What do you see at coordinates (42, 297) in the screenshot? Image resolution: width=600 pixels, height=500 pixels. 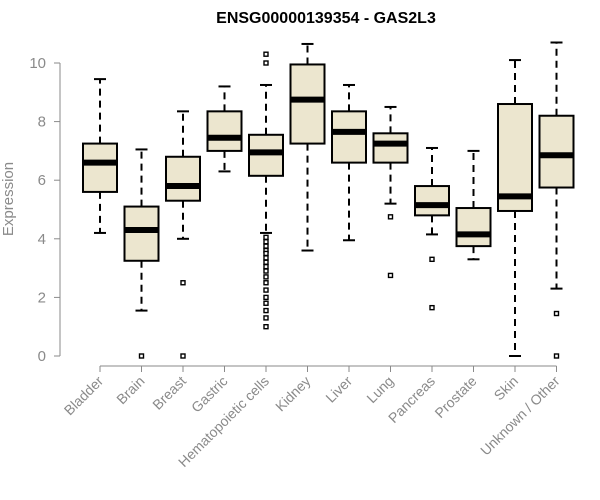 I see `y-tick-label: 2` at bounding box center [42, 297].